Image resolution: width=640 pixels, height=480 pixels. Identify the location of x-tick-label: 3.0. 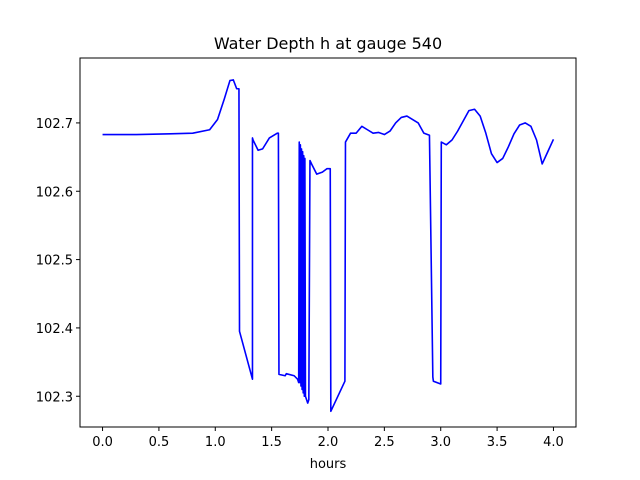
(440, 442).